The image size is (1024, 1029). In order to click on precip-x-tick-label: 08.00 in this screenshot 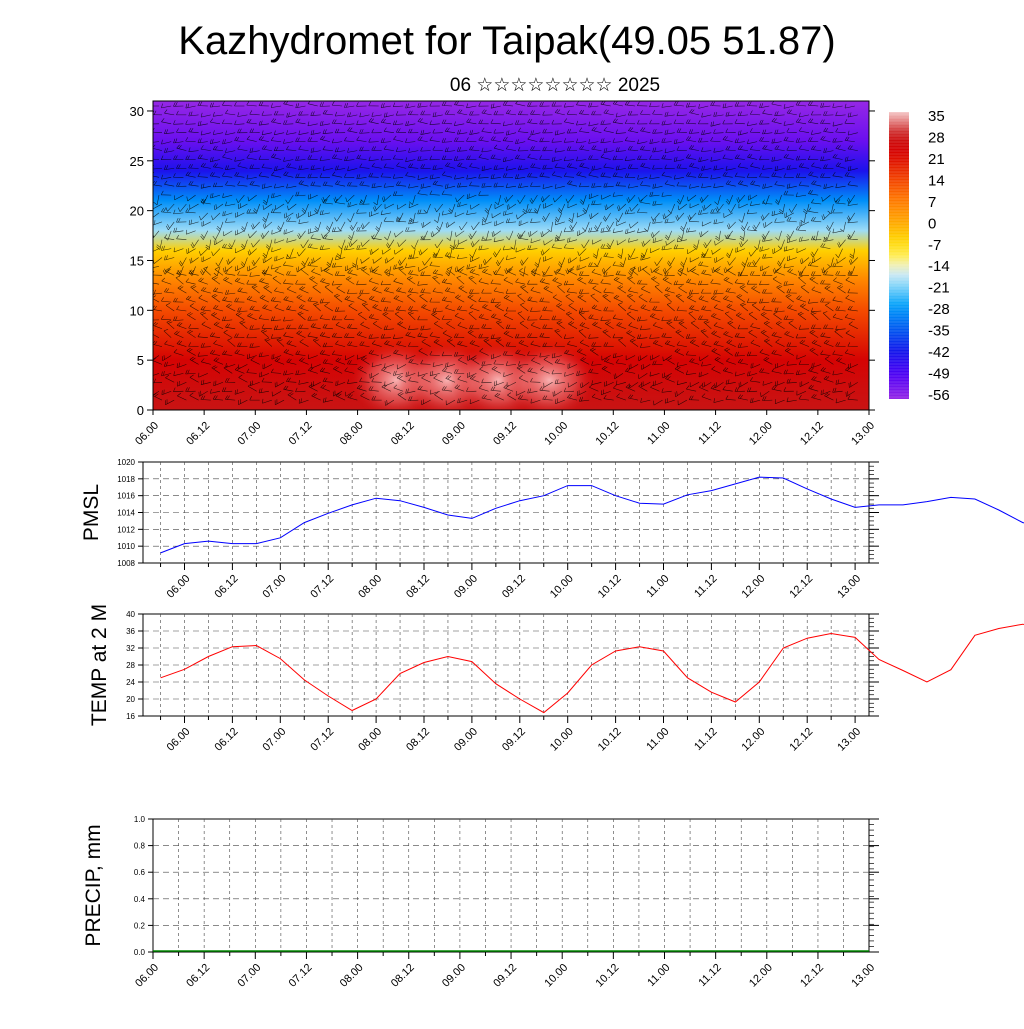, I will do `click(352, 976)`.